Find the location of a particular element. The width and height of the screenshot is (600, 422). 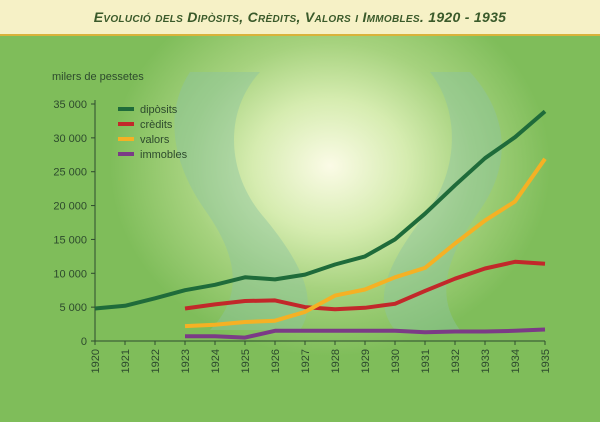

x-tick-label: 1923 is located at coordinates (186, 361).